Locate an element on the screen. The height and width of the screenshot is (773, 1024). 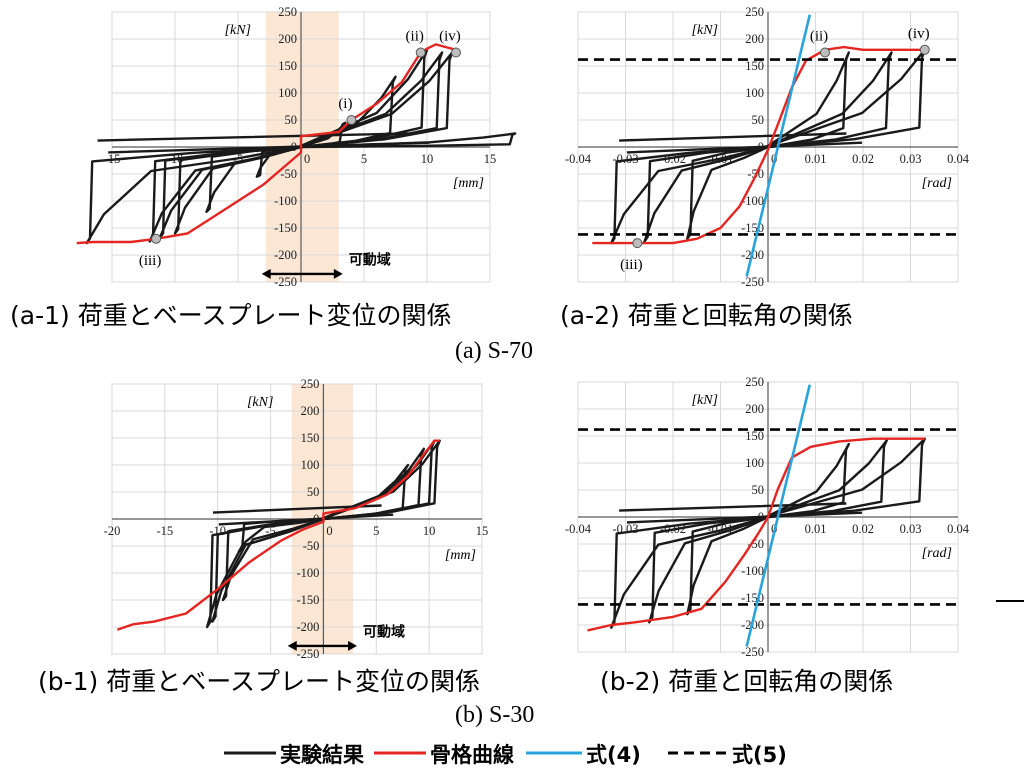
caption-a: (a) S-70 is located at coordinates (494, 351).